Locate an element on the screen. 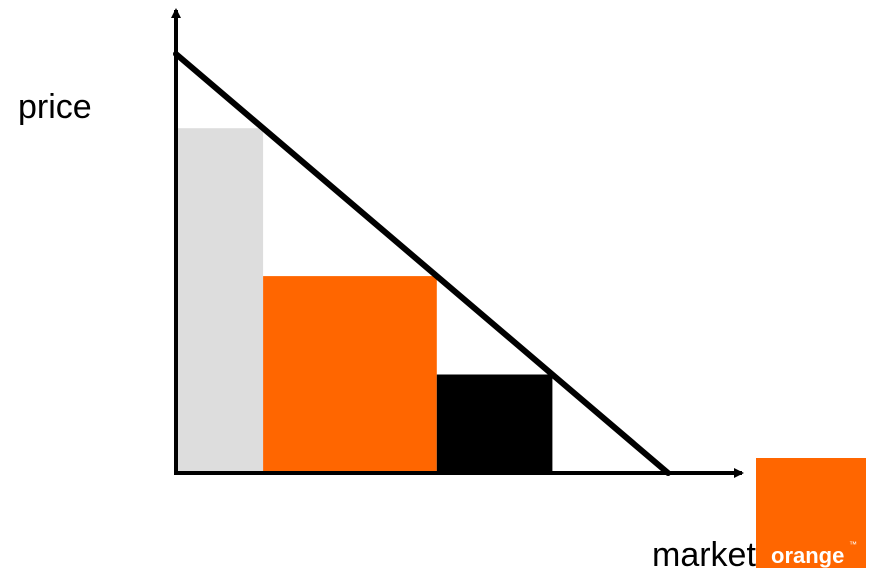  y-axis-label: price is located at coordinates (55, 107).